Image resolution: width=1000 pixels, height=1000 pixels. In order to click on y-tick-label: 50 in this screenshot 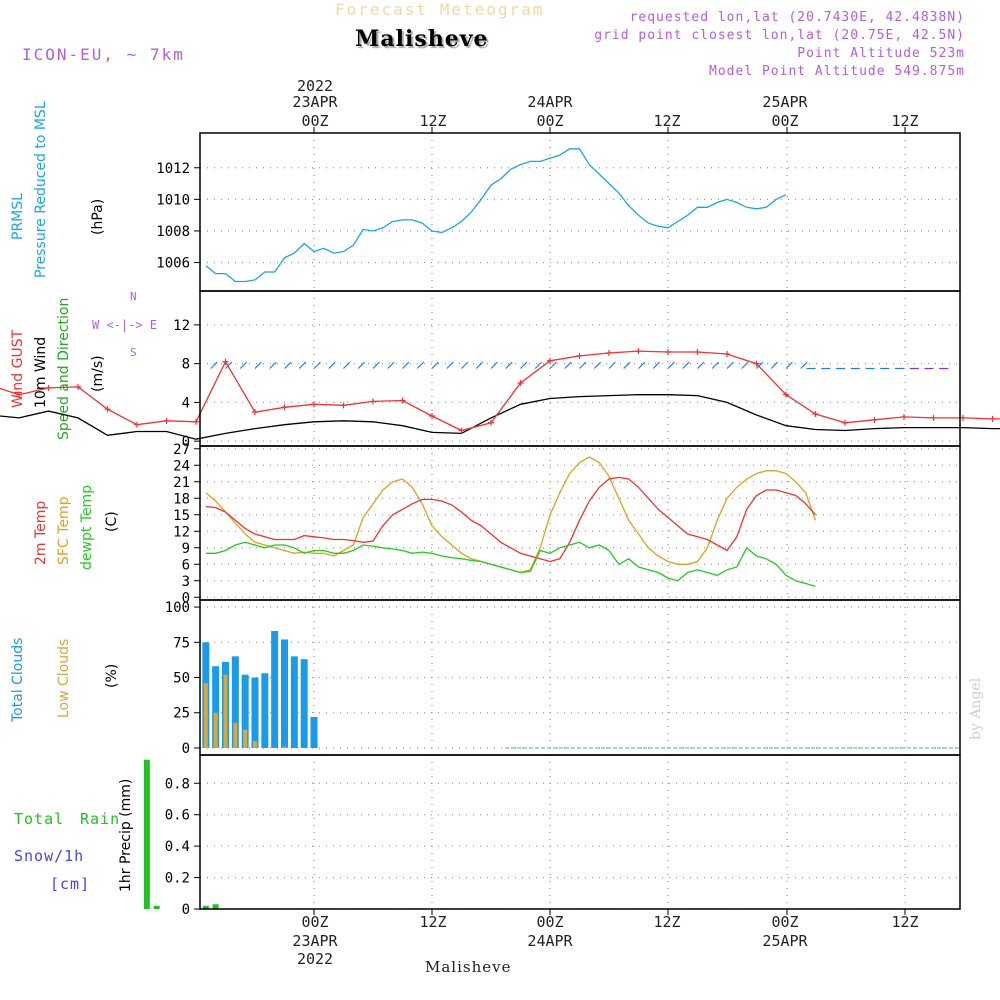, I will do `click(181, 679)`.